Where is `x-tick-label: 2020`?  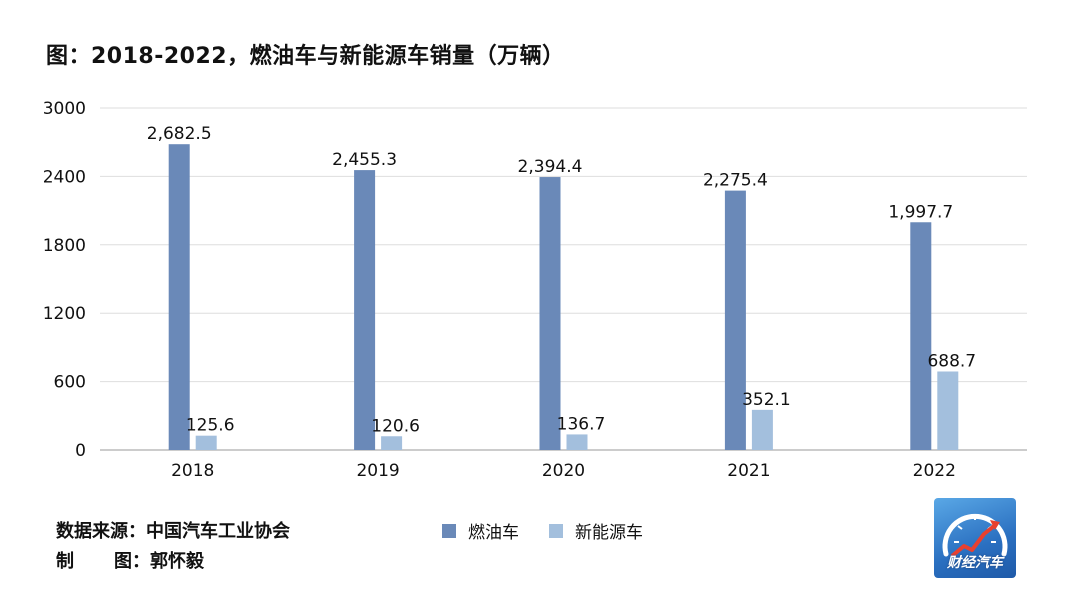
x-tick-label: 2020 is located at coordinates (563, 471).